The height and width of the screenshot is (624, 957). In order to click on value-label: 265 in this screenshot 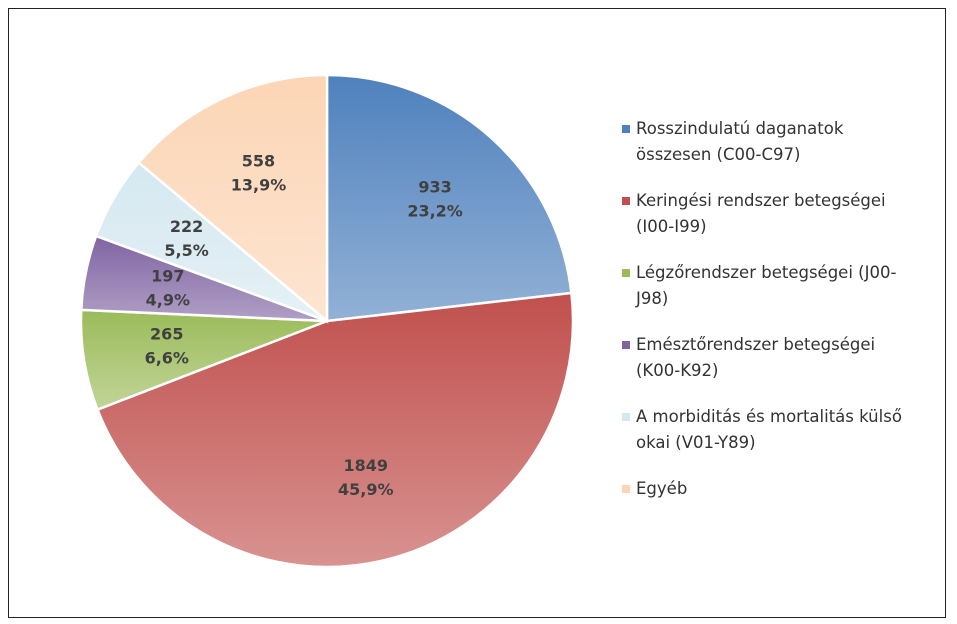, I will do `click(166, 334)`.